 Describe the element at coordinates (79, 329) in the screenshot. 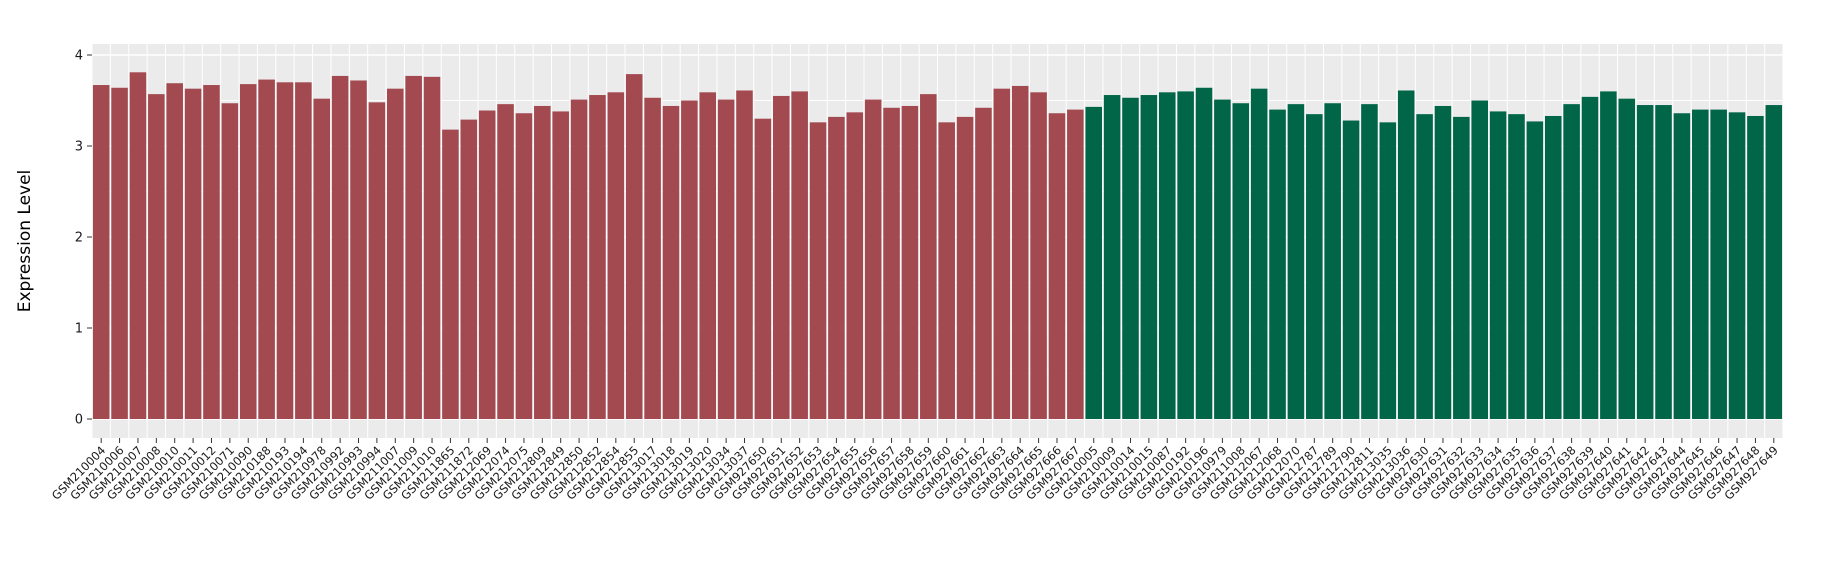

I see `y-tick-label: 1` at that location.